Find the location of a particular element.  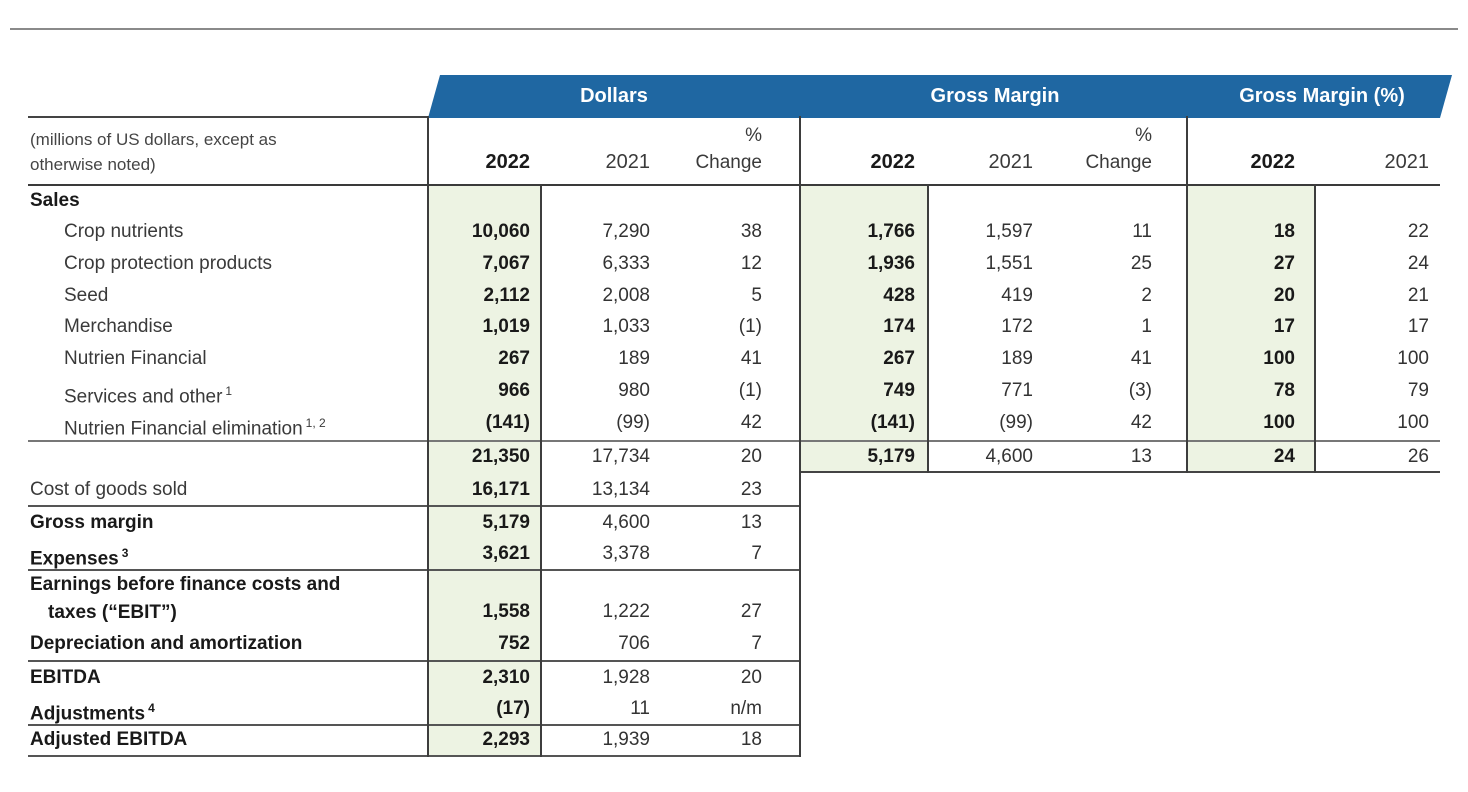

cell-d21: 1,939 is located at coordinates (626, 739).